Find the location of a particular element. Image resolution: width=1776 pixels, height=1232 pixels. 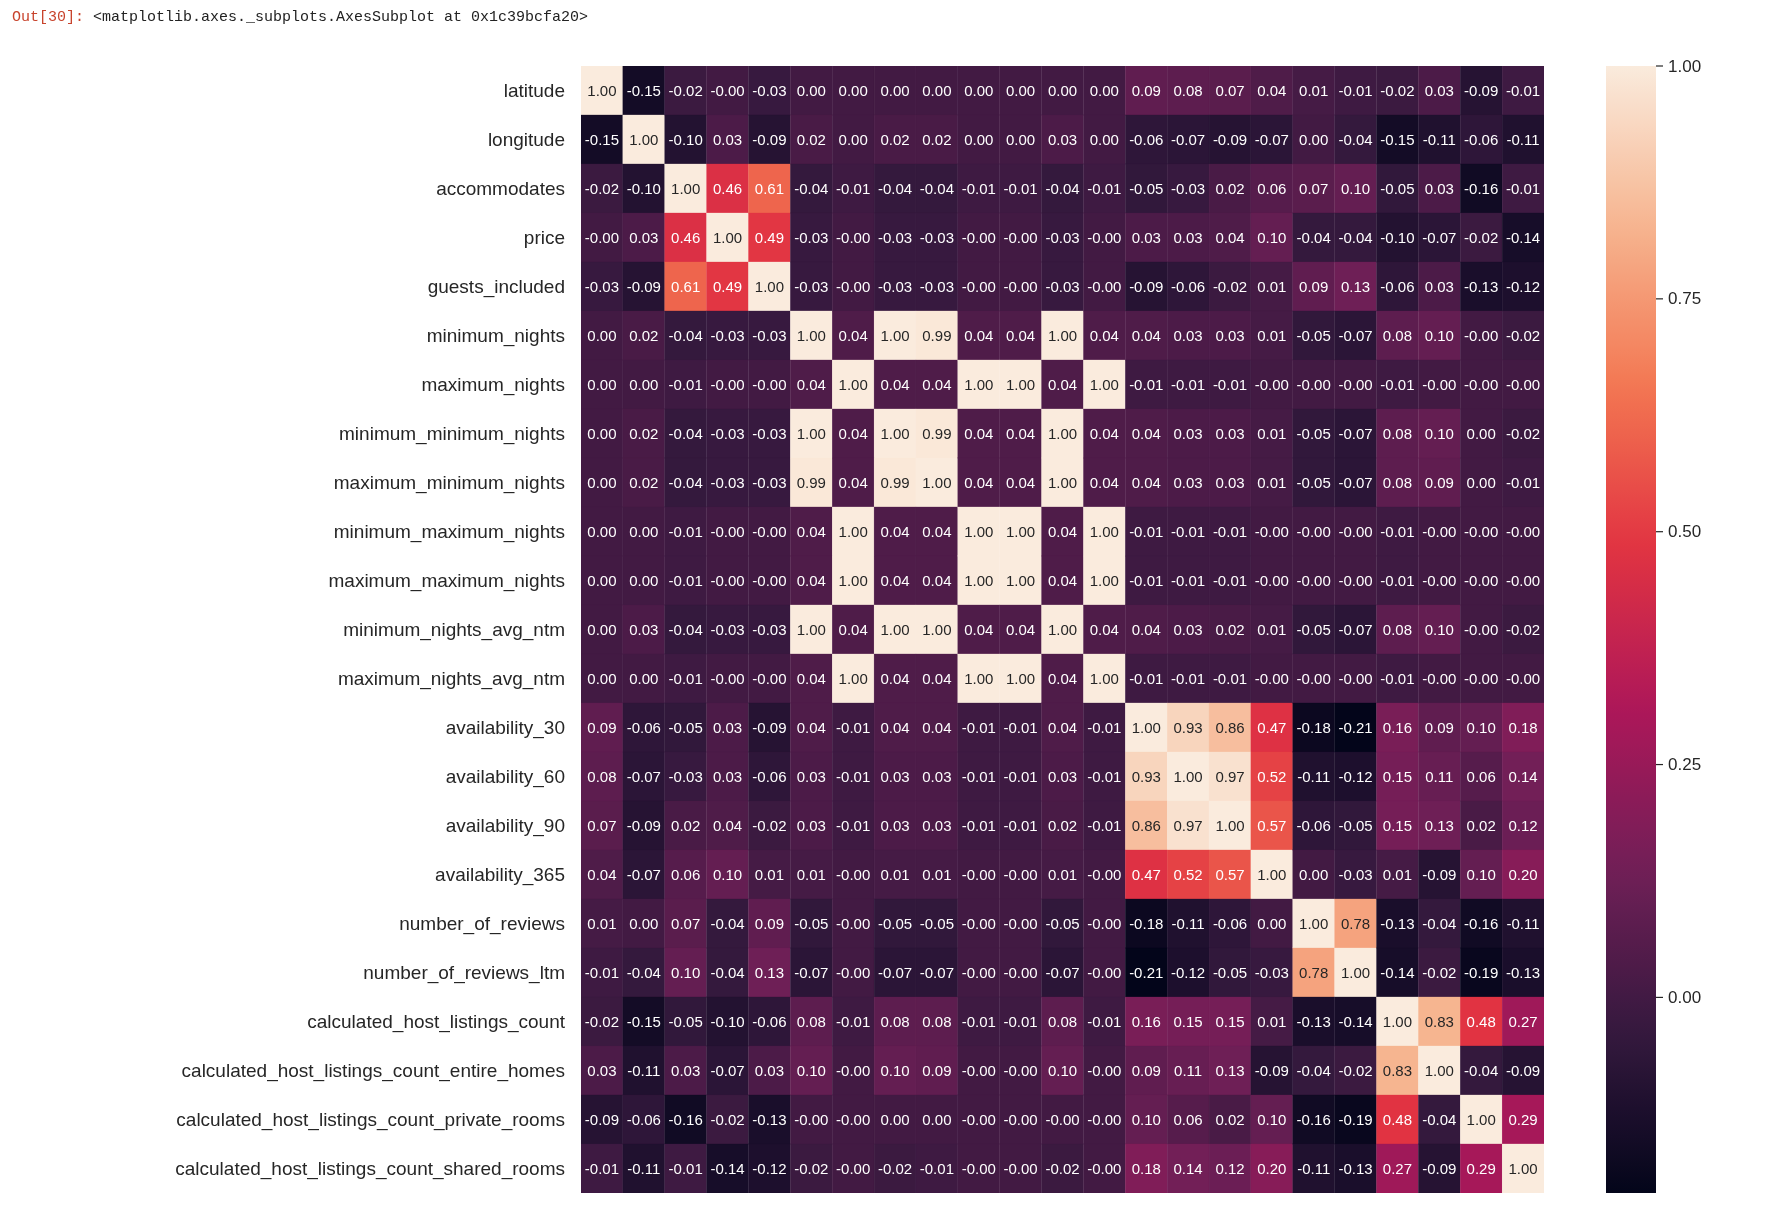

data-label: 0.48 is located at coordinates (1397, 1119).